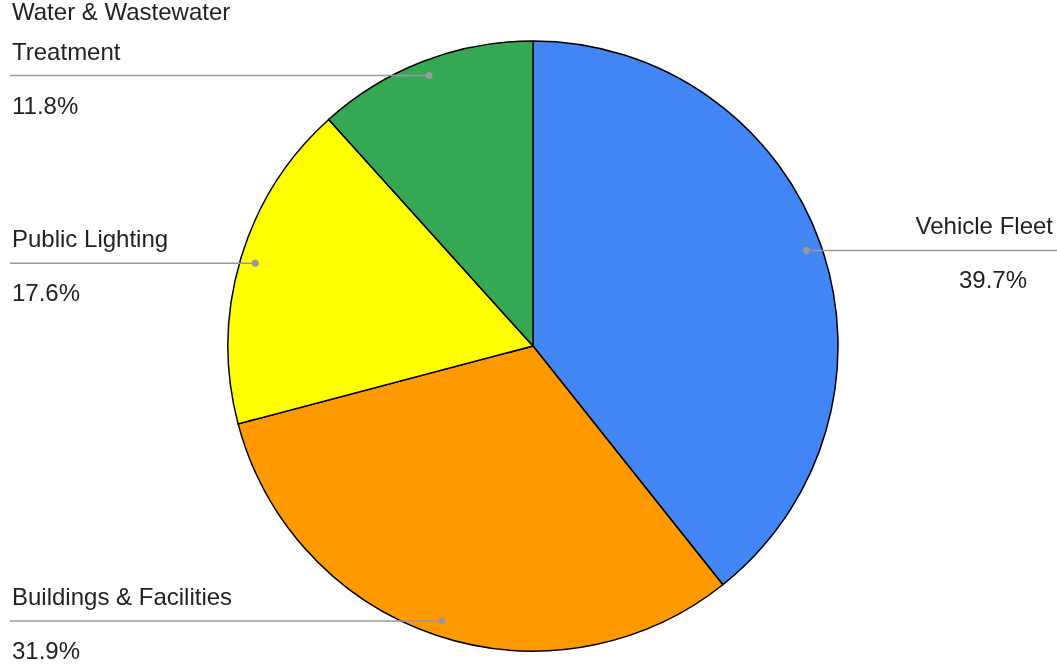  I want to click on slice-label: Public Lighting, so click(90, 239).